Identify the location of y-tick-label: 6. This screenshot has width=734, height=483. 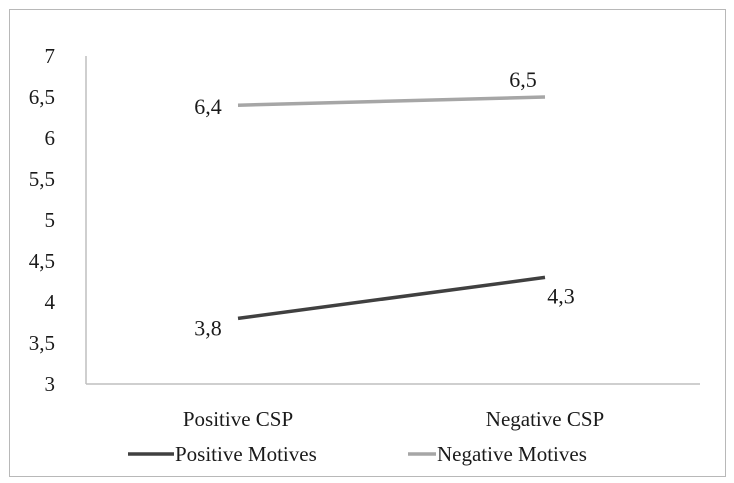
(50, 138).